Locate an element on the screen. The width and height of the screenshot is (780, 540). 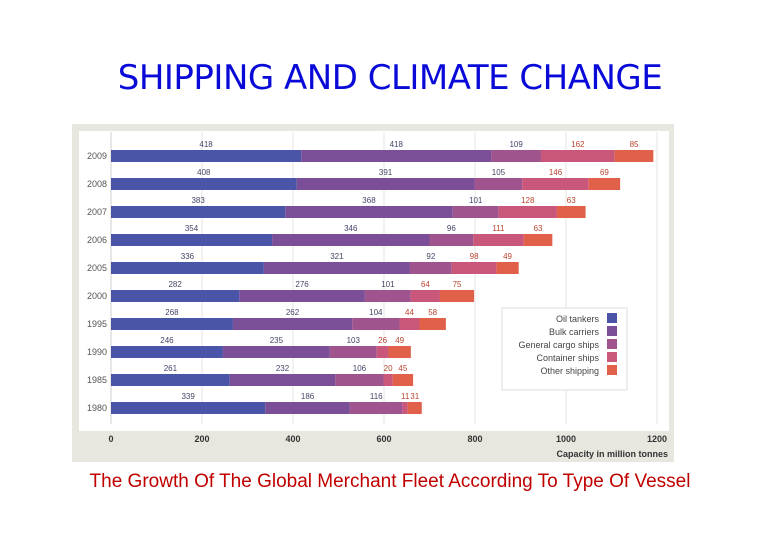
data-label: 44 is located at coordinates (409, 312).